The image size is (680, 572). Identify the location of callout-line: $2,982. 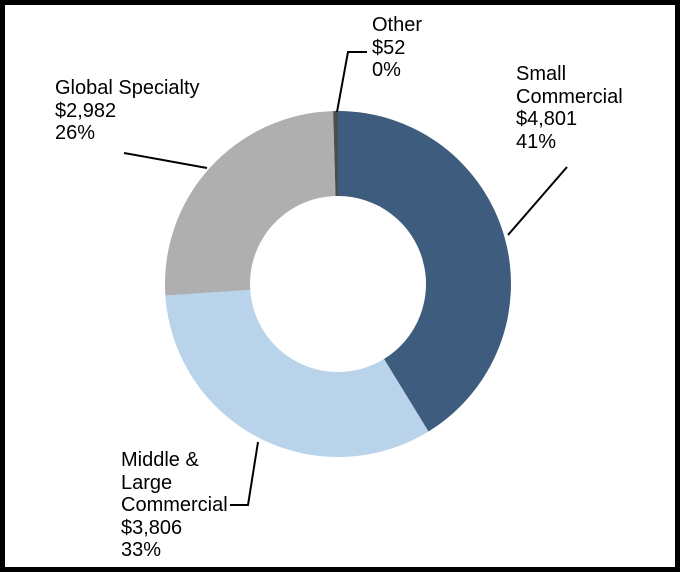
(86, 110).